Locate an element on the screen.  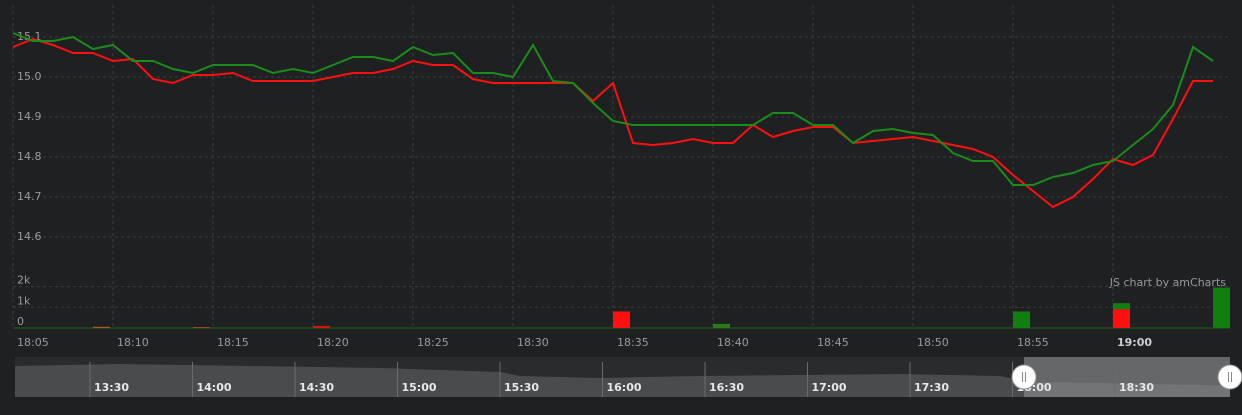
volume-tick-label: 2k is located at coordinates (24, 280).